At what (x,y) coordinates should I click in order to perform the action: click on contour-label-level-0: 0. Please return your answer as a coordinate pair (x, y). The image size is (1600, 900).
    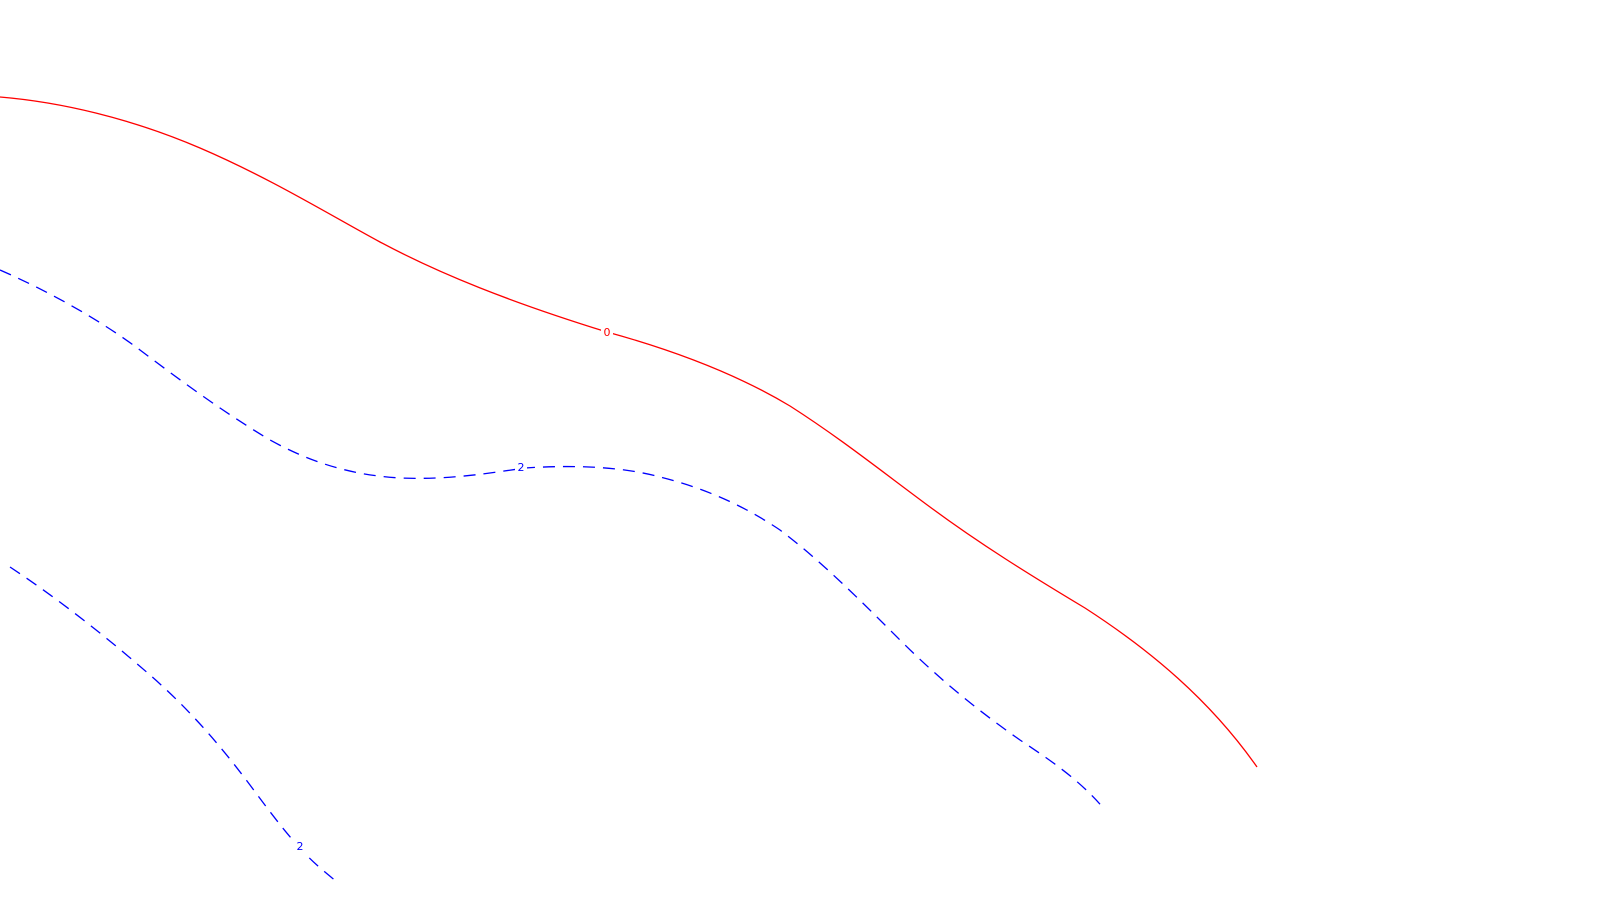
    Looking at the image, I should click on (607, 332).